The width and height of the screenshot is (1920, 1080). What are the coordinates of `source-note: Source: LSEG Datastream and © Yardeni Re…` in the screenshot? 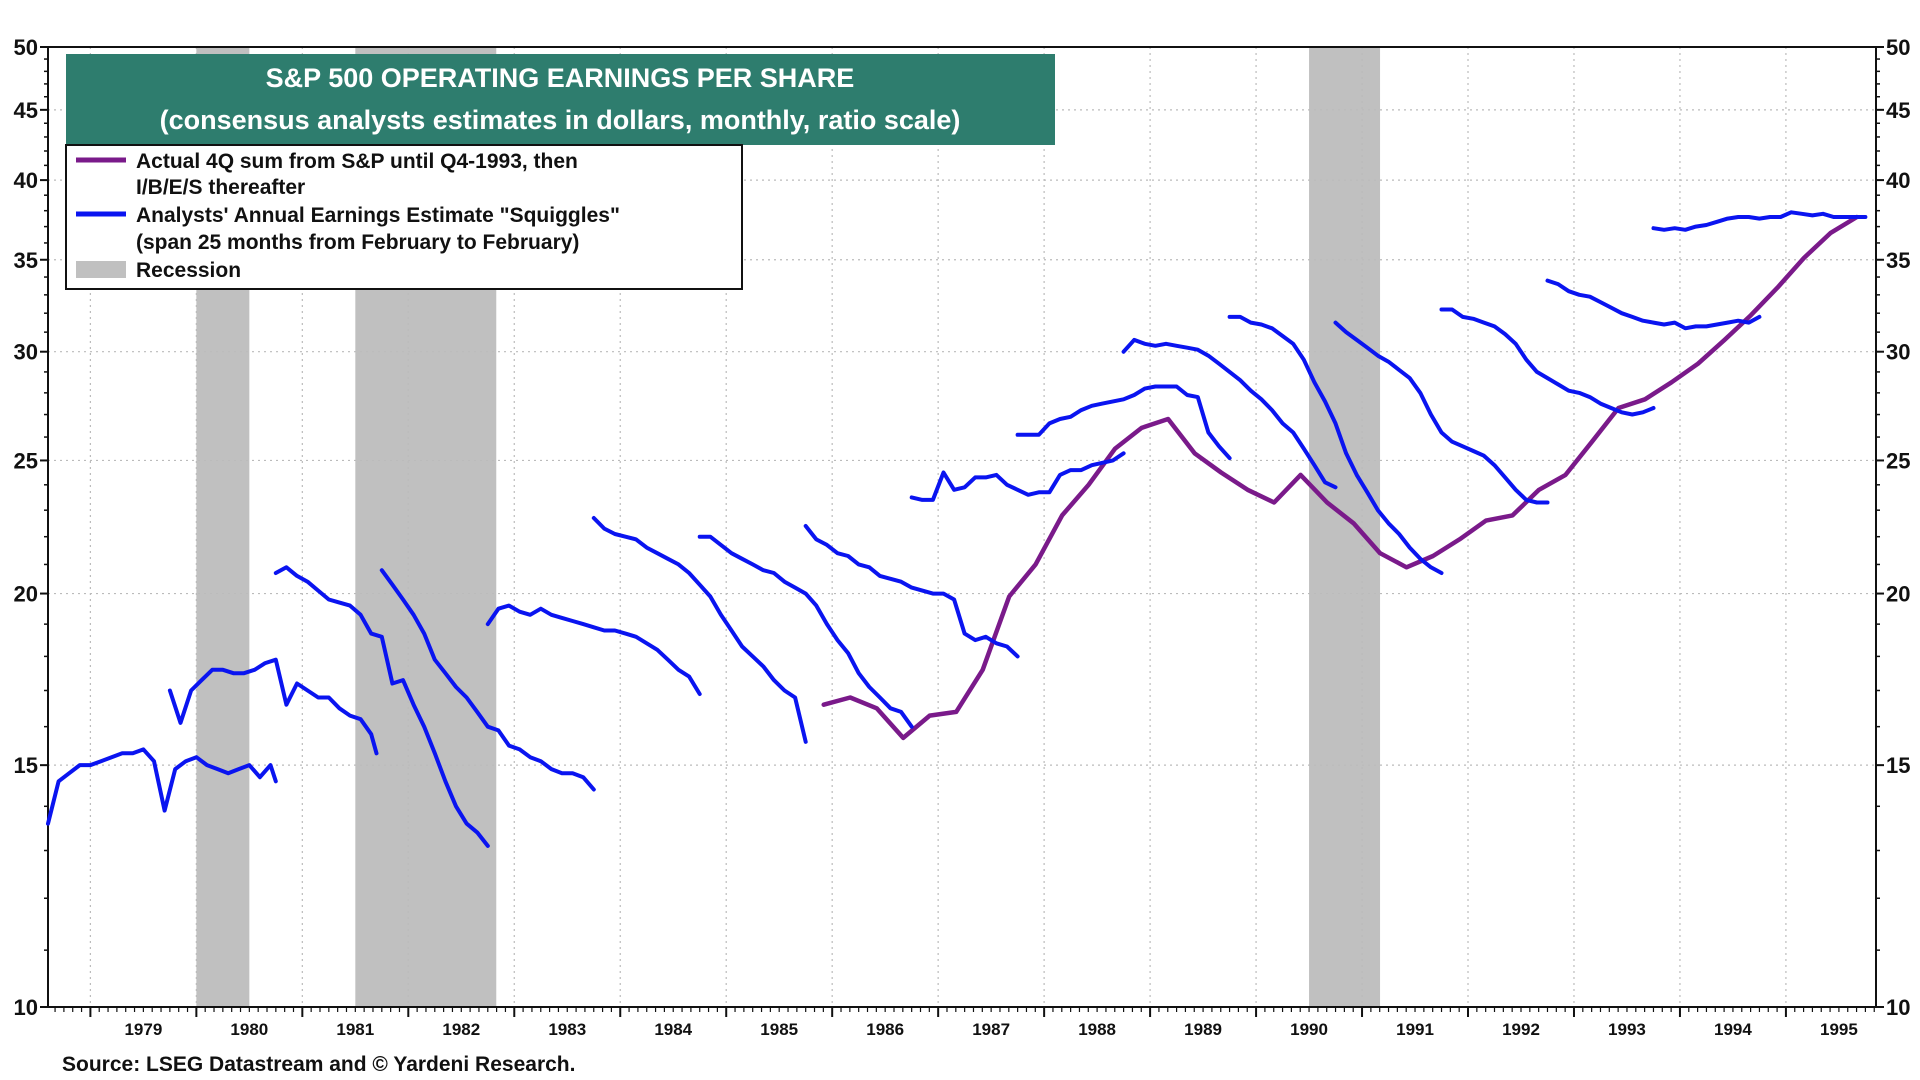 It's located at (318, 1064).